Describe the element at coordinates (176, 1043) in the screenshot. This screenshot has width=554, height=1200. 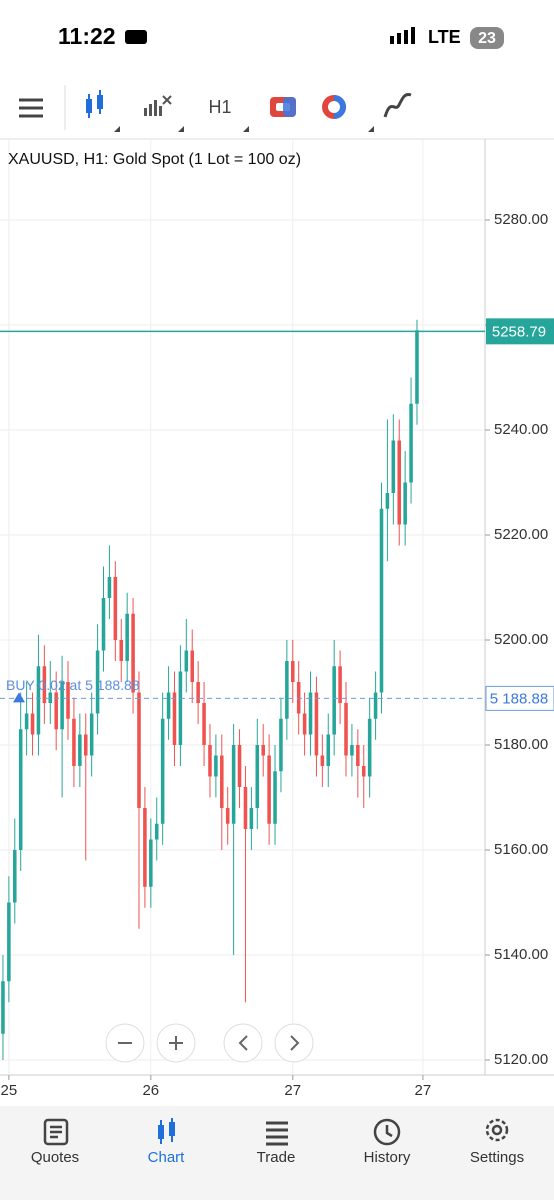
I see `zoom-in` at that location.